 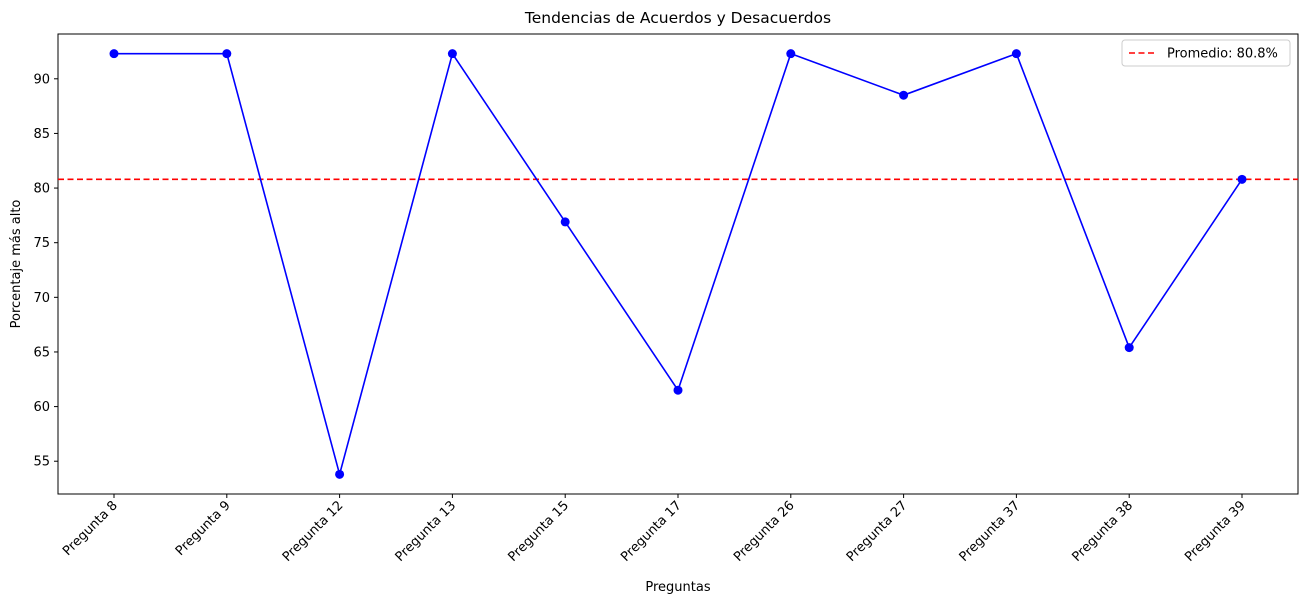 What do you see at coordinates (41, 79) in the screenshot?
I see `y-tick-label: 90` at bounding box center [41, 79].